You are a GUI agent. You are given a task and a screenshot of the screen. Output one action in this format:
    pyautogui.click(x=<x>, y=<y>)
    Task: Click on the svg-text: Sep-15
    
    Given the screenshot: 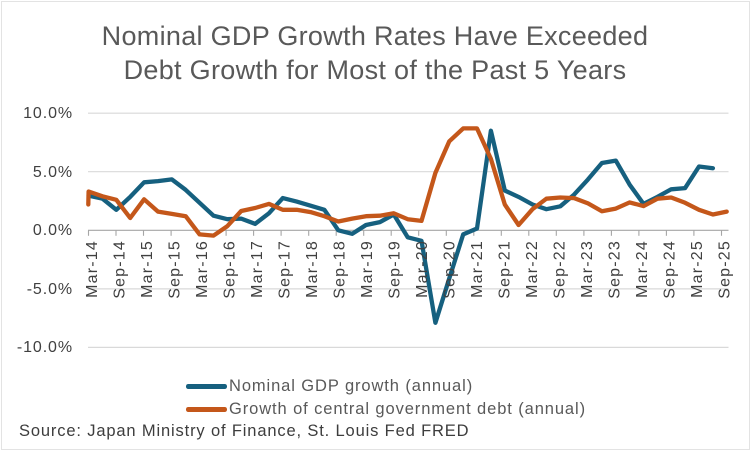 What is the action you would take?
    pyautogui.click(x=175, y=269)
    